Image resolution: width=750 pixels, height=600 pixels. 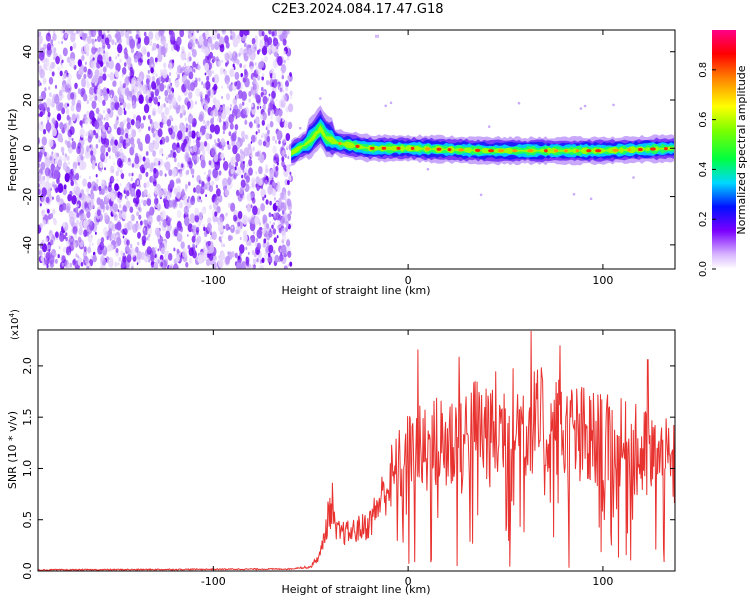 I want to click on y-tick-label: 1.0, so click(x=27, y=469).